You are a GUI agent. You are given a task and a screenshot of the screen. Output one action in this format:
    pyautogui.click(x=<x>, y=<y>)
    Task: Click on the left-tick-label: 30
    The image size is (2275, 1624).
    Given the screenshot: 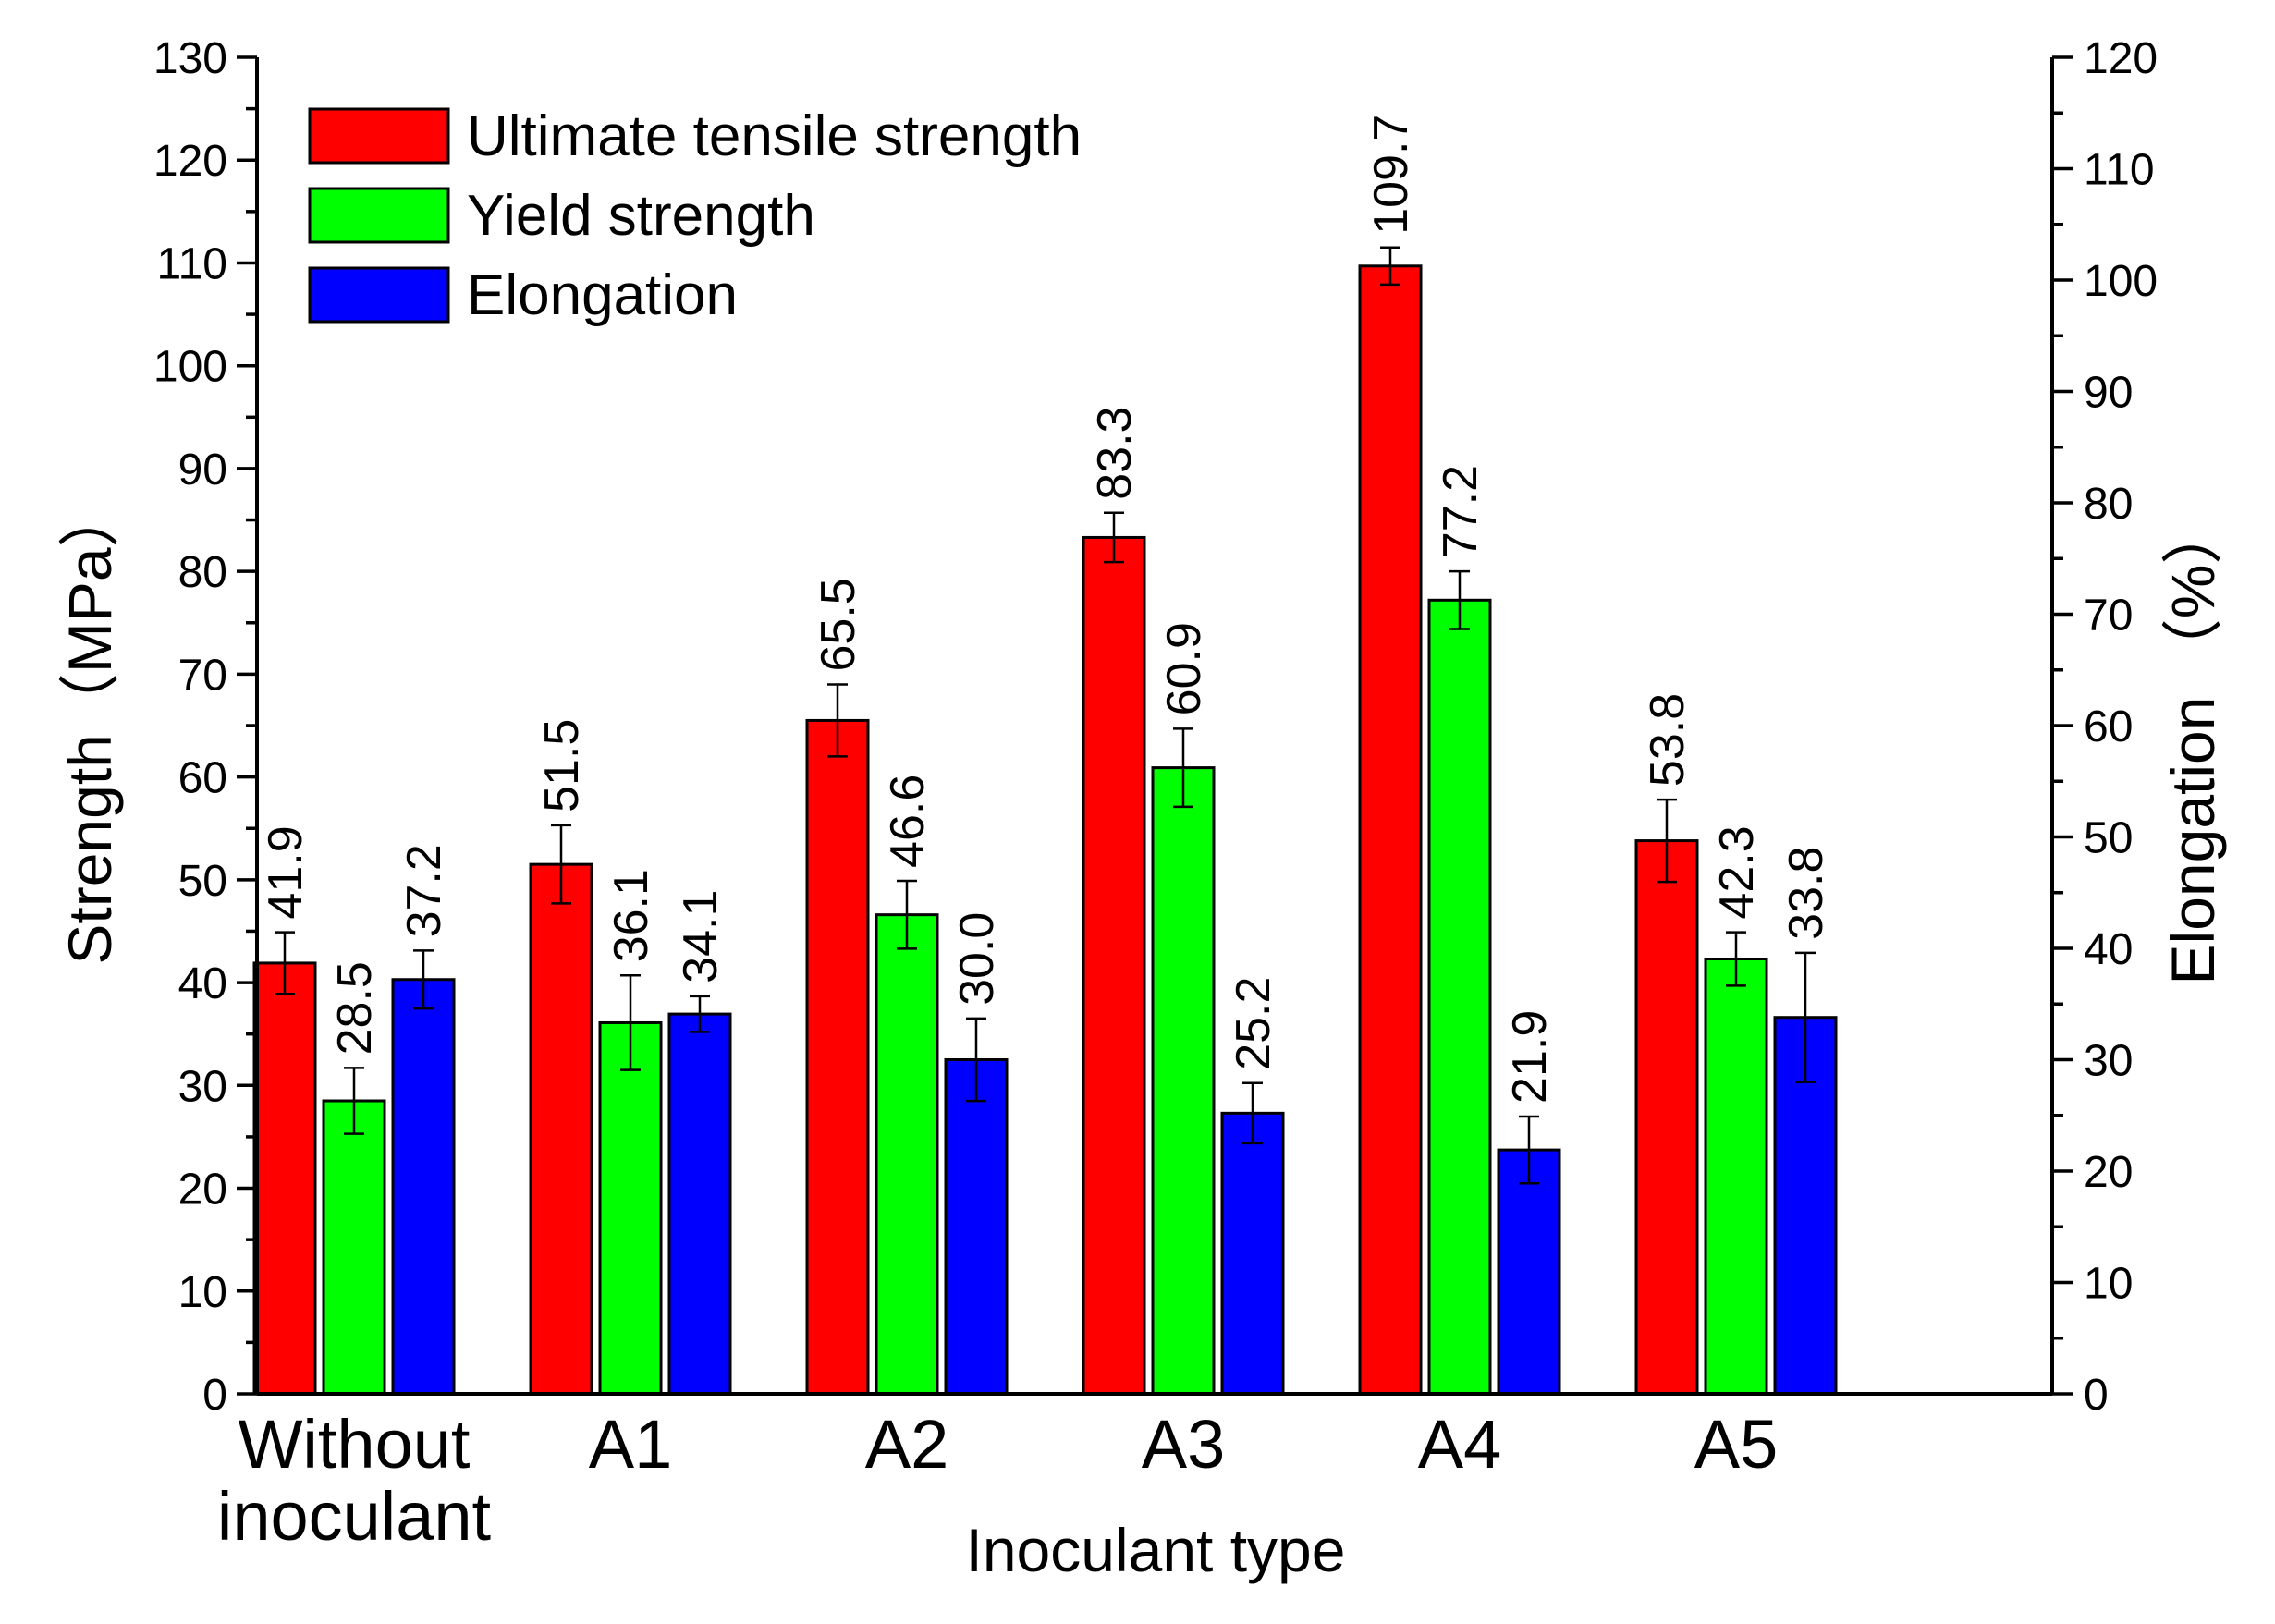 What is the action you would take?
    pyautogui.click(x=202, y=1086)
    